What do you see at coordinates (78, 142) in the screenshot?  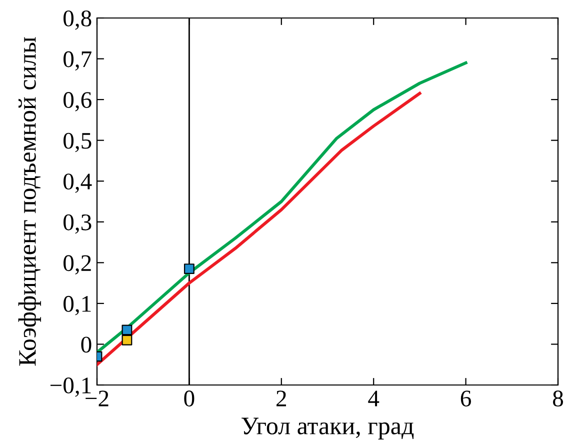 I see `y-tick-label: 0,5` at bounding box center [78, 142].